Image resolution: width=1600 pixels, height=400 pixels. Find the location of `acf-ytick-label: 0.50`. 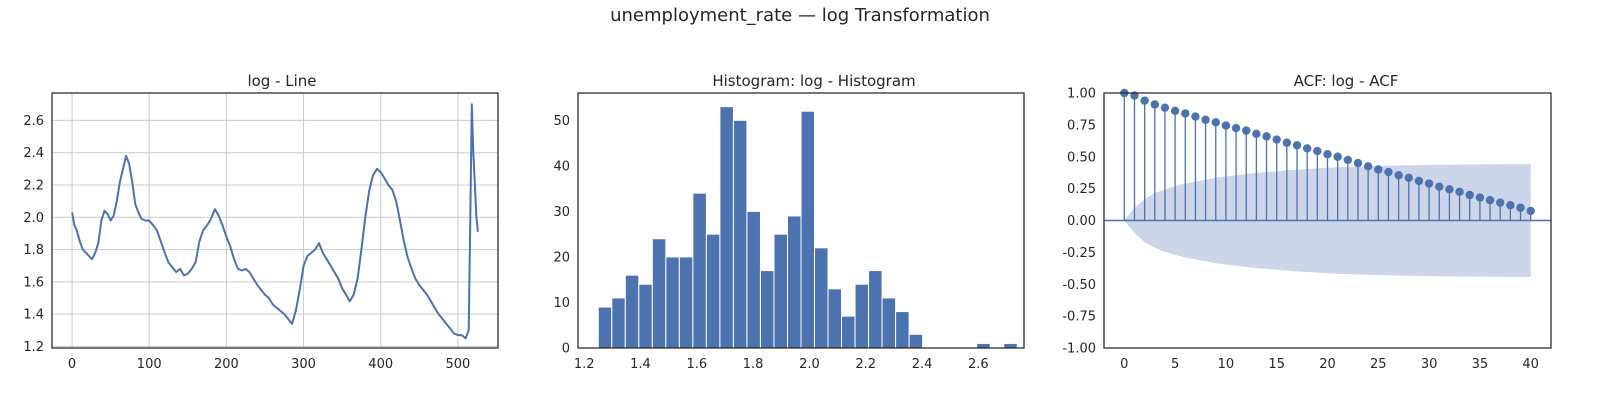

acf-ytick-label: 0.50 is located at coordinates (1081, 157).